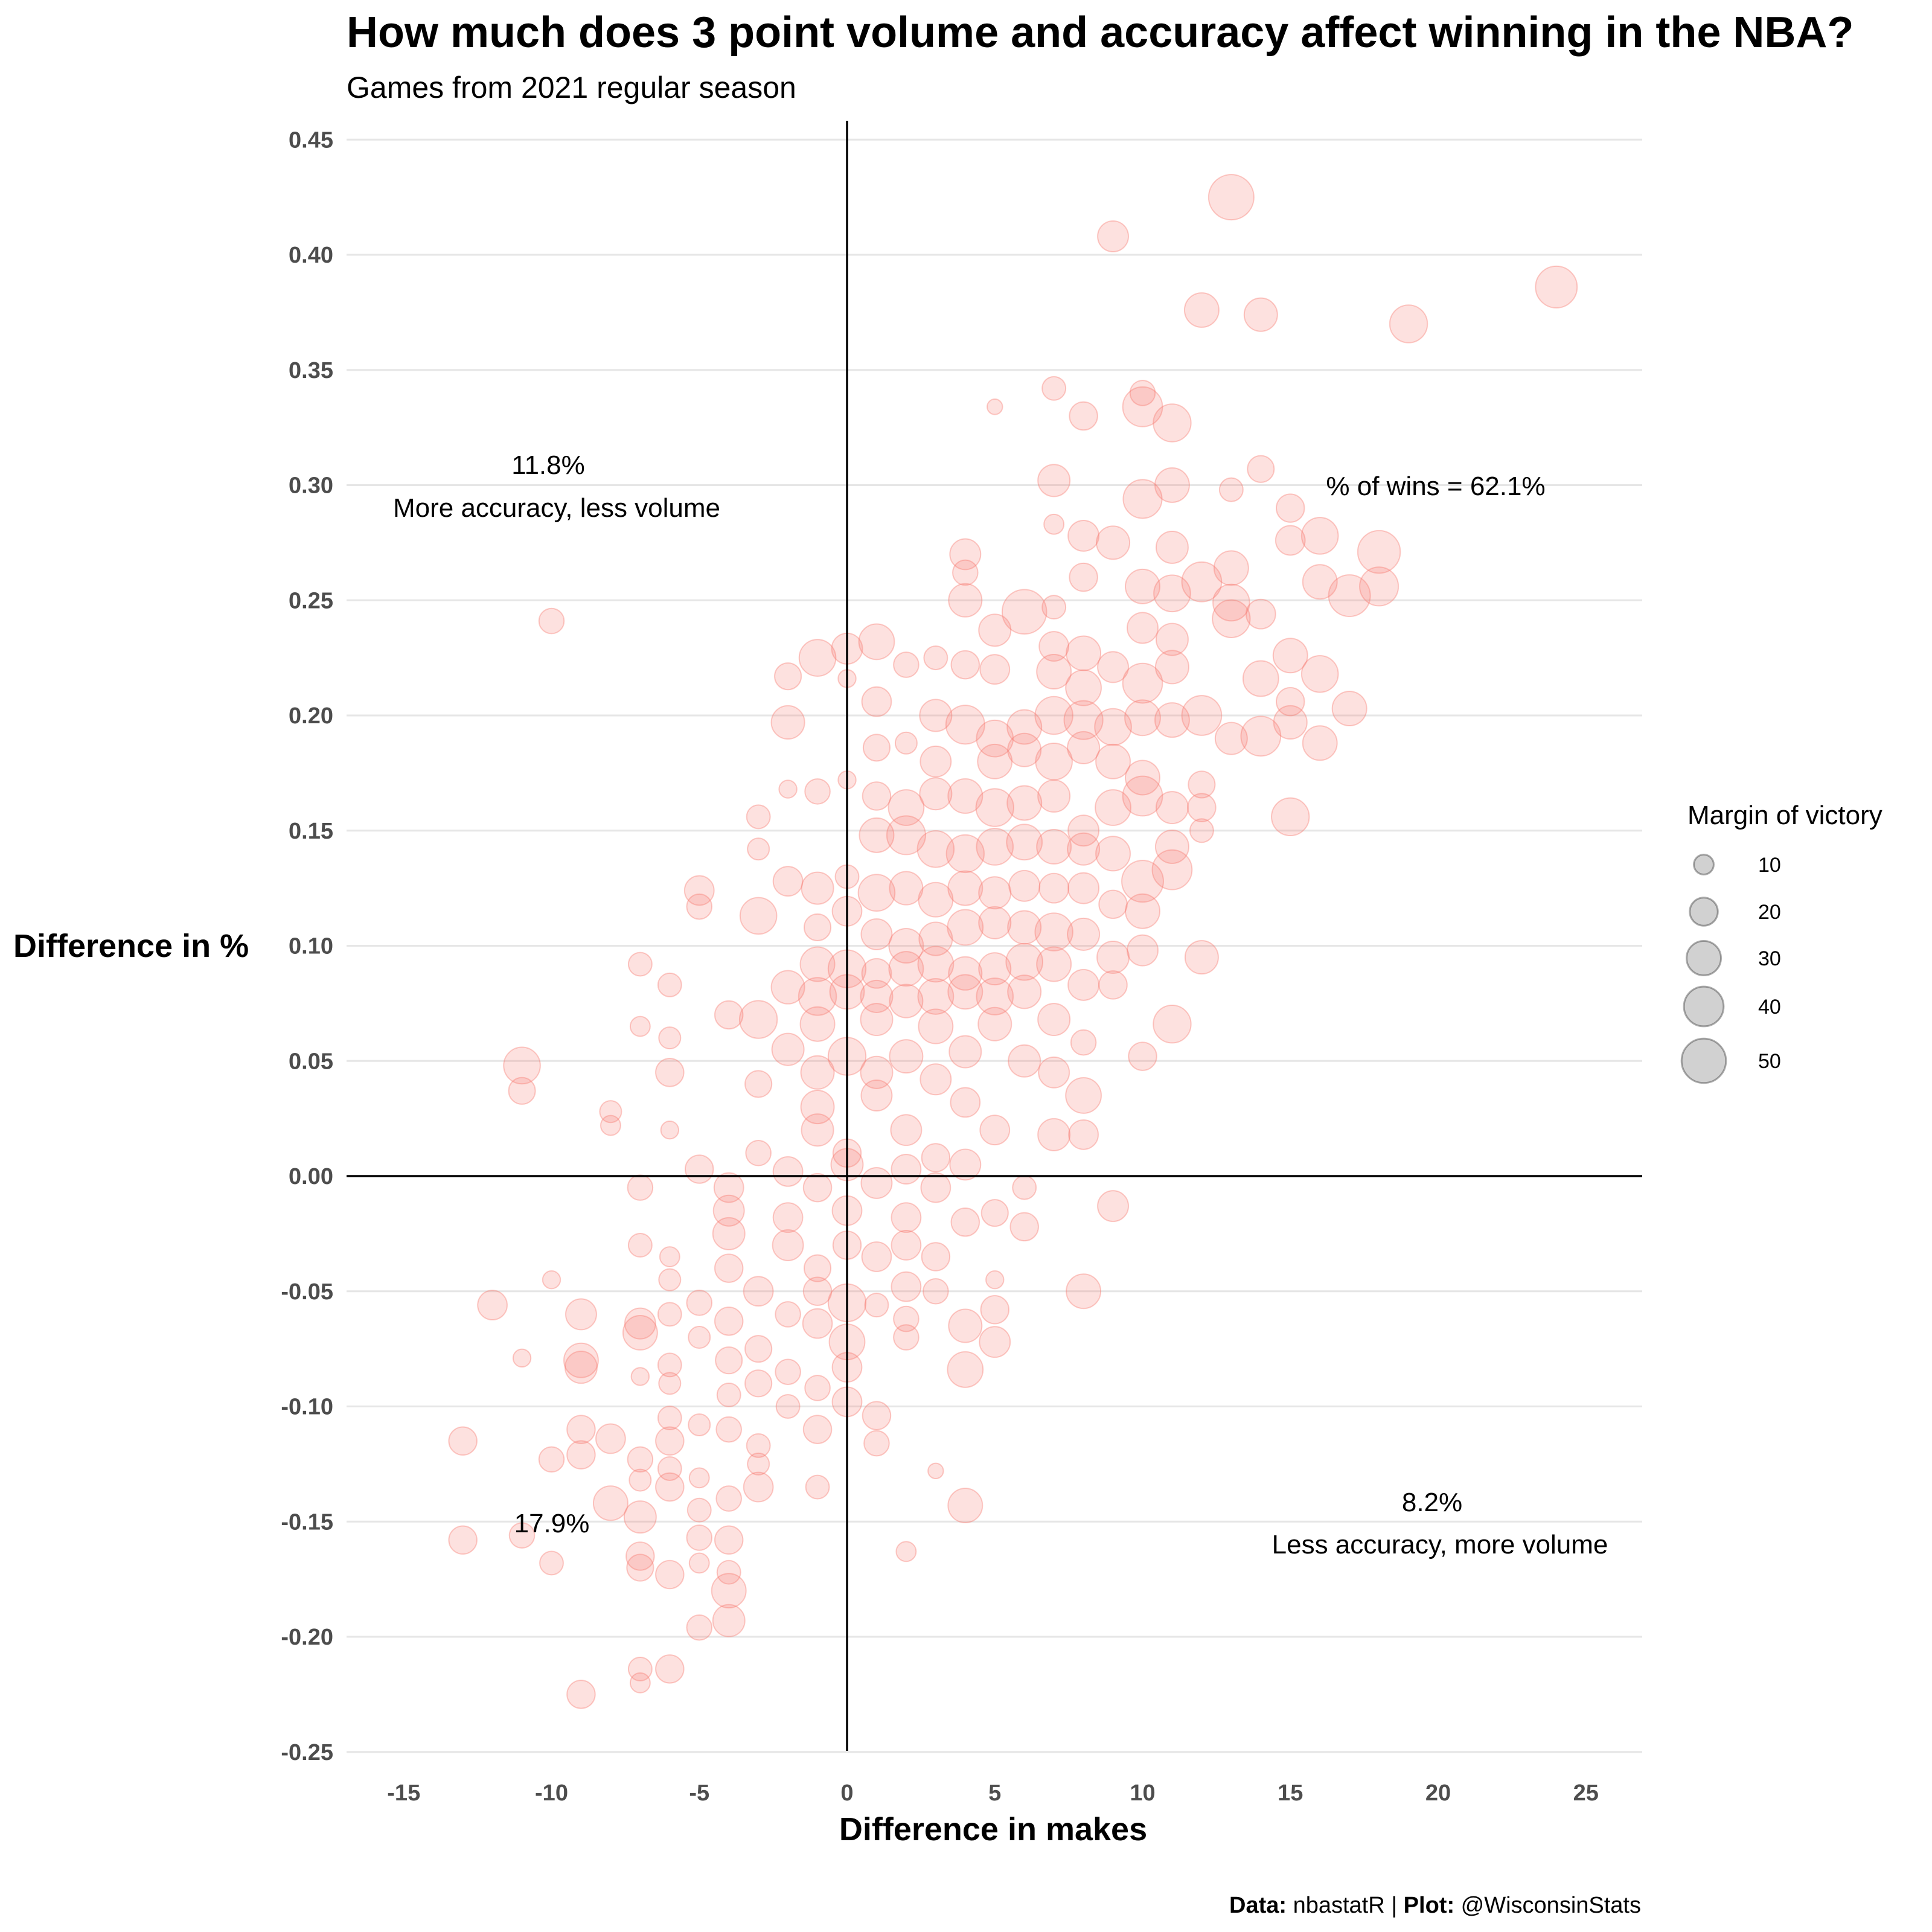  I want to click on size-legend: Margin of victory 10 20 30 40 50, so click(1781, 943).